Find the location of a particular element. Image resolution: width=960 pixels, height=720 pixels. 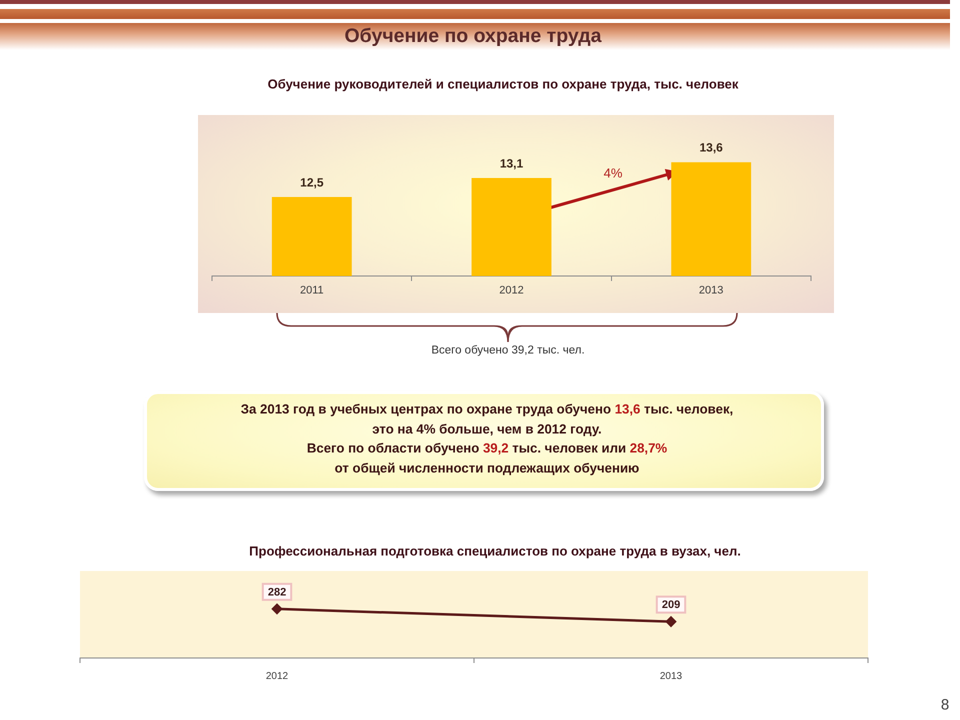

chart-title: Обучение по охране труда is located at coordinates (473, 36).